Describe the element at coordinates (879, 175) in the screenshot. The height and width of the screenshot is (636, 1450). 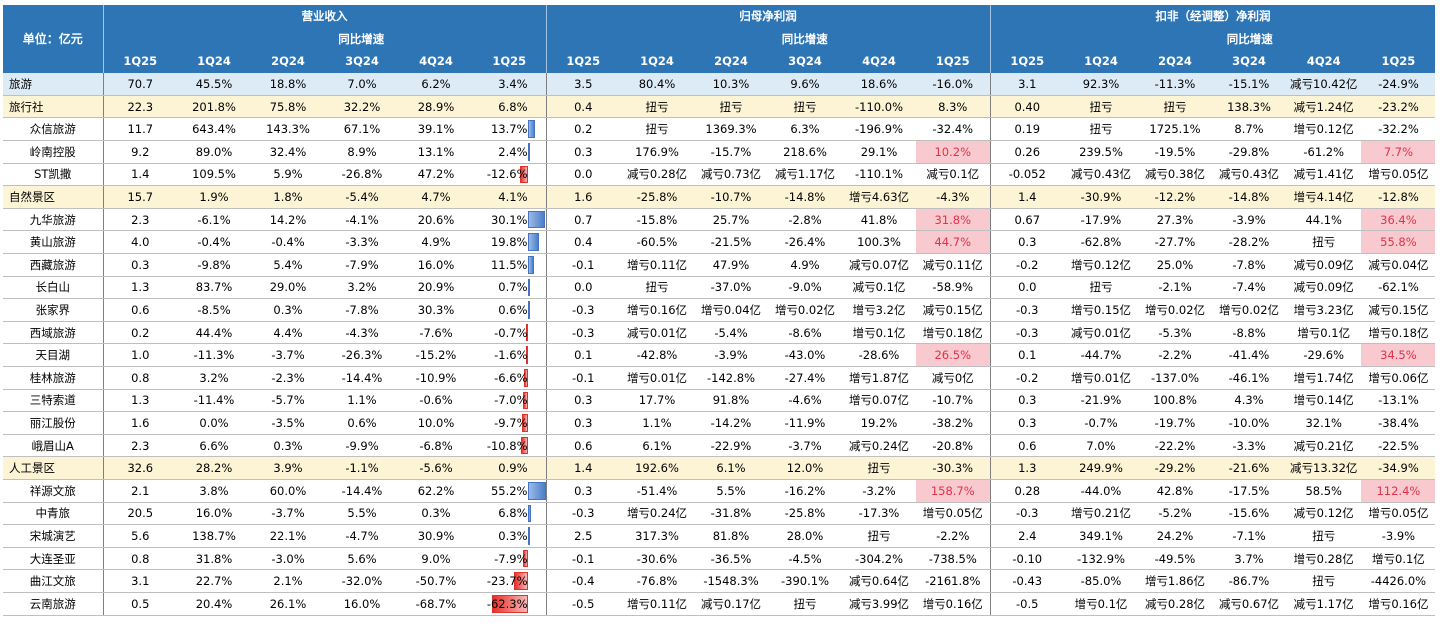
I see `cell-value: -110.1%` at that location.